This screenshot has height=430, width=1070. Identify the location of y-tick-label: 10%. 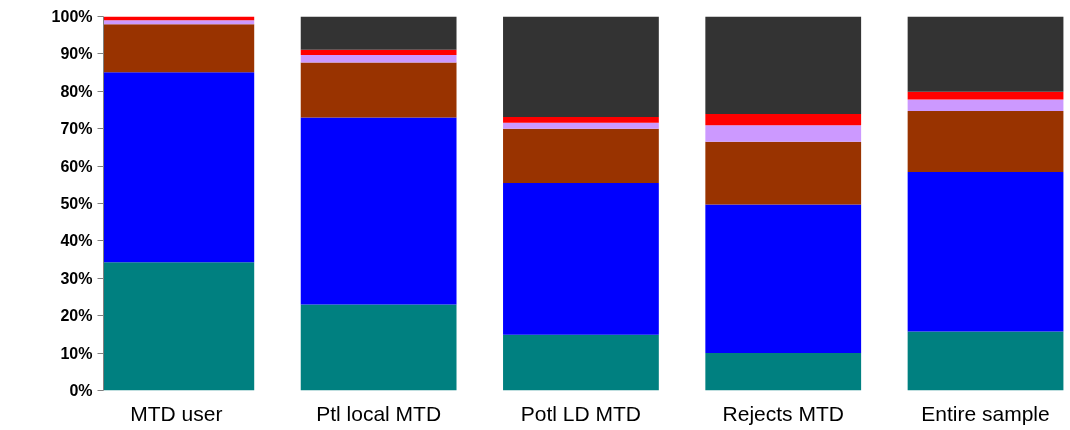
(76, 353).